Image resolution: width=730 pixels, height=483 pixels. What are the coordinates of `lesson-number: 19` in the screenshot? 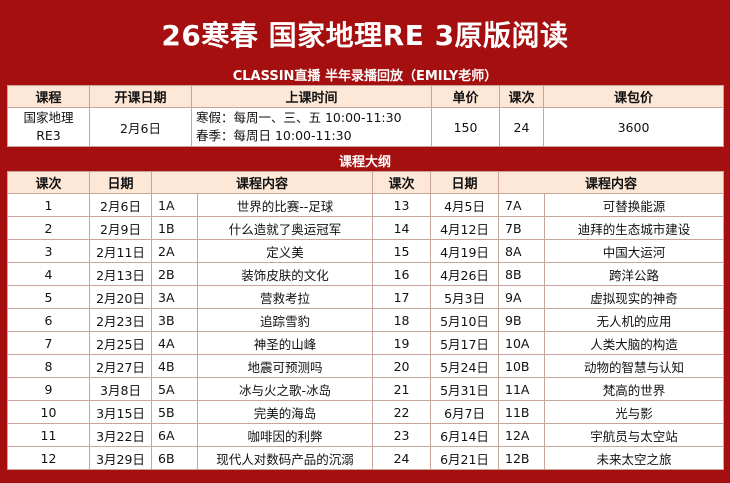 It's located at (402, 343).